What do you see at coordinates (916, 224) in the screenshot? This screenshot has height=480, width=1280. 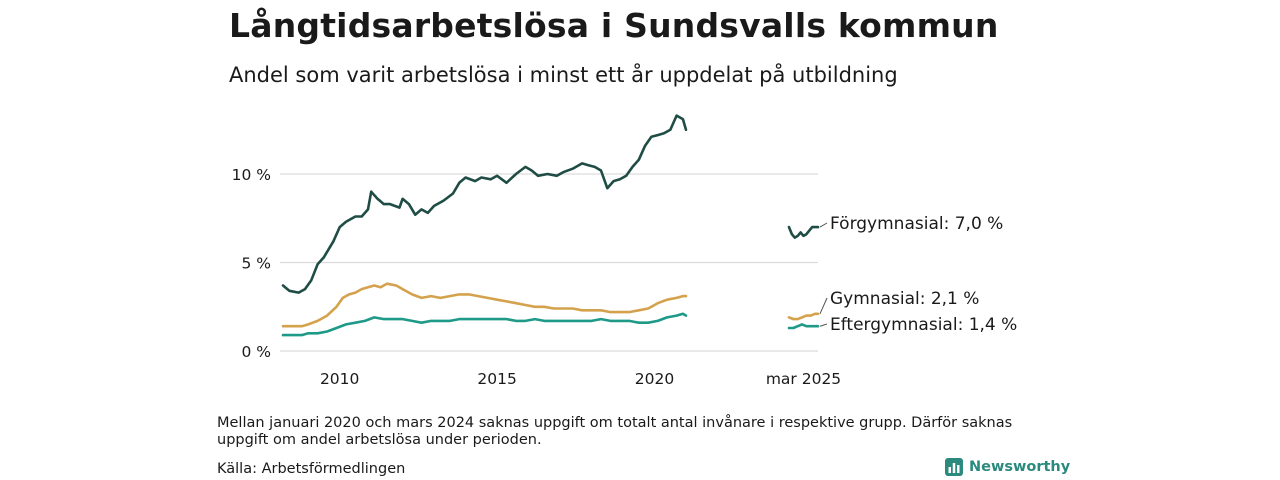 I see `series-end-label: Förgymnasial: 7,0 %` at bounding box center [916, 224].